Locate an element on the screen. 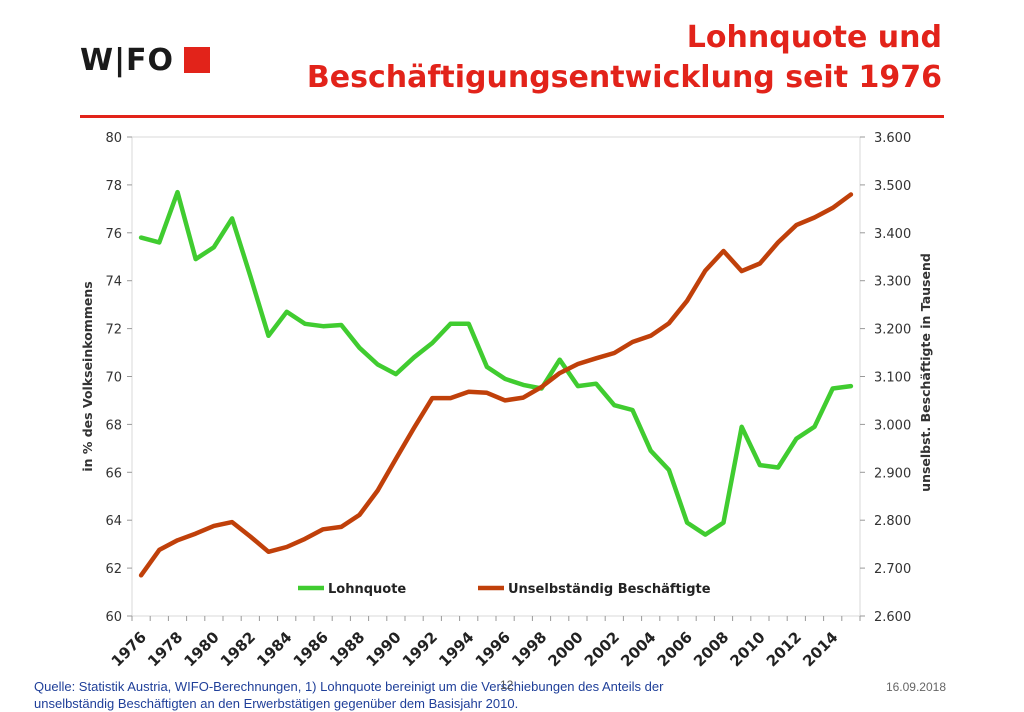  legend-label-beschaeftigte: Unselbständig Beschäftigte is located at coordinates (609, 589).